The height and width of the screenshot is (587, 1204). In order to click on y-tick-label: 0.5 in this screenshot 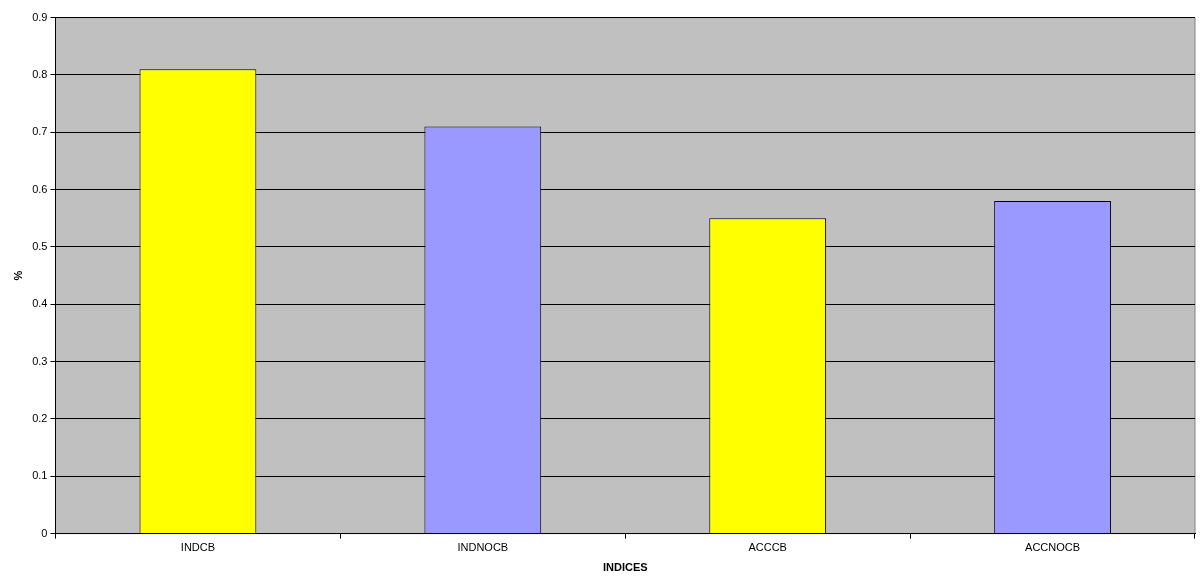, I will do `click(40, 245)`.